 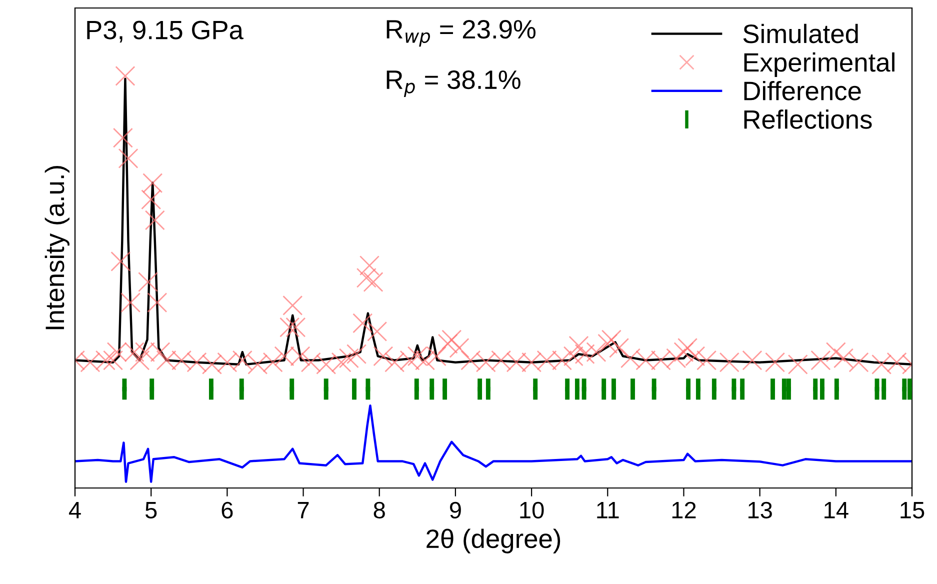 I want to click on x-tick-label: 4, so click(x=74, y=510).